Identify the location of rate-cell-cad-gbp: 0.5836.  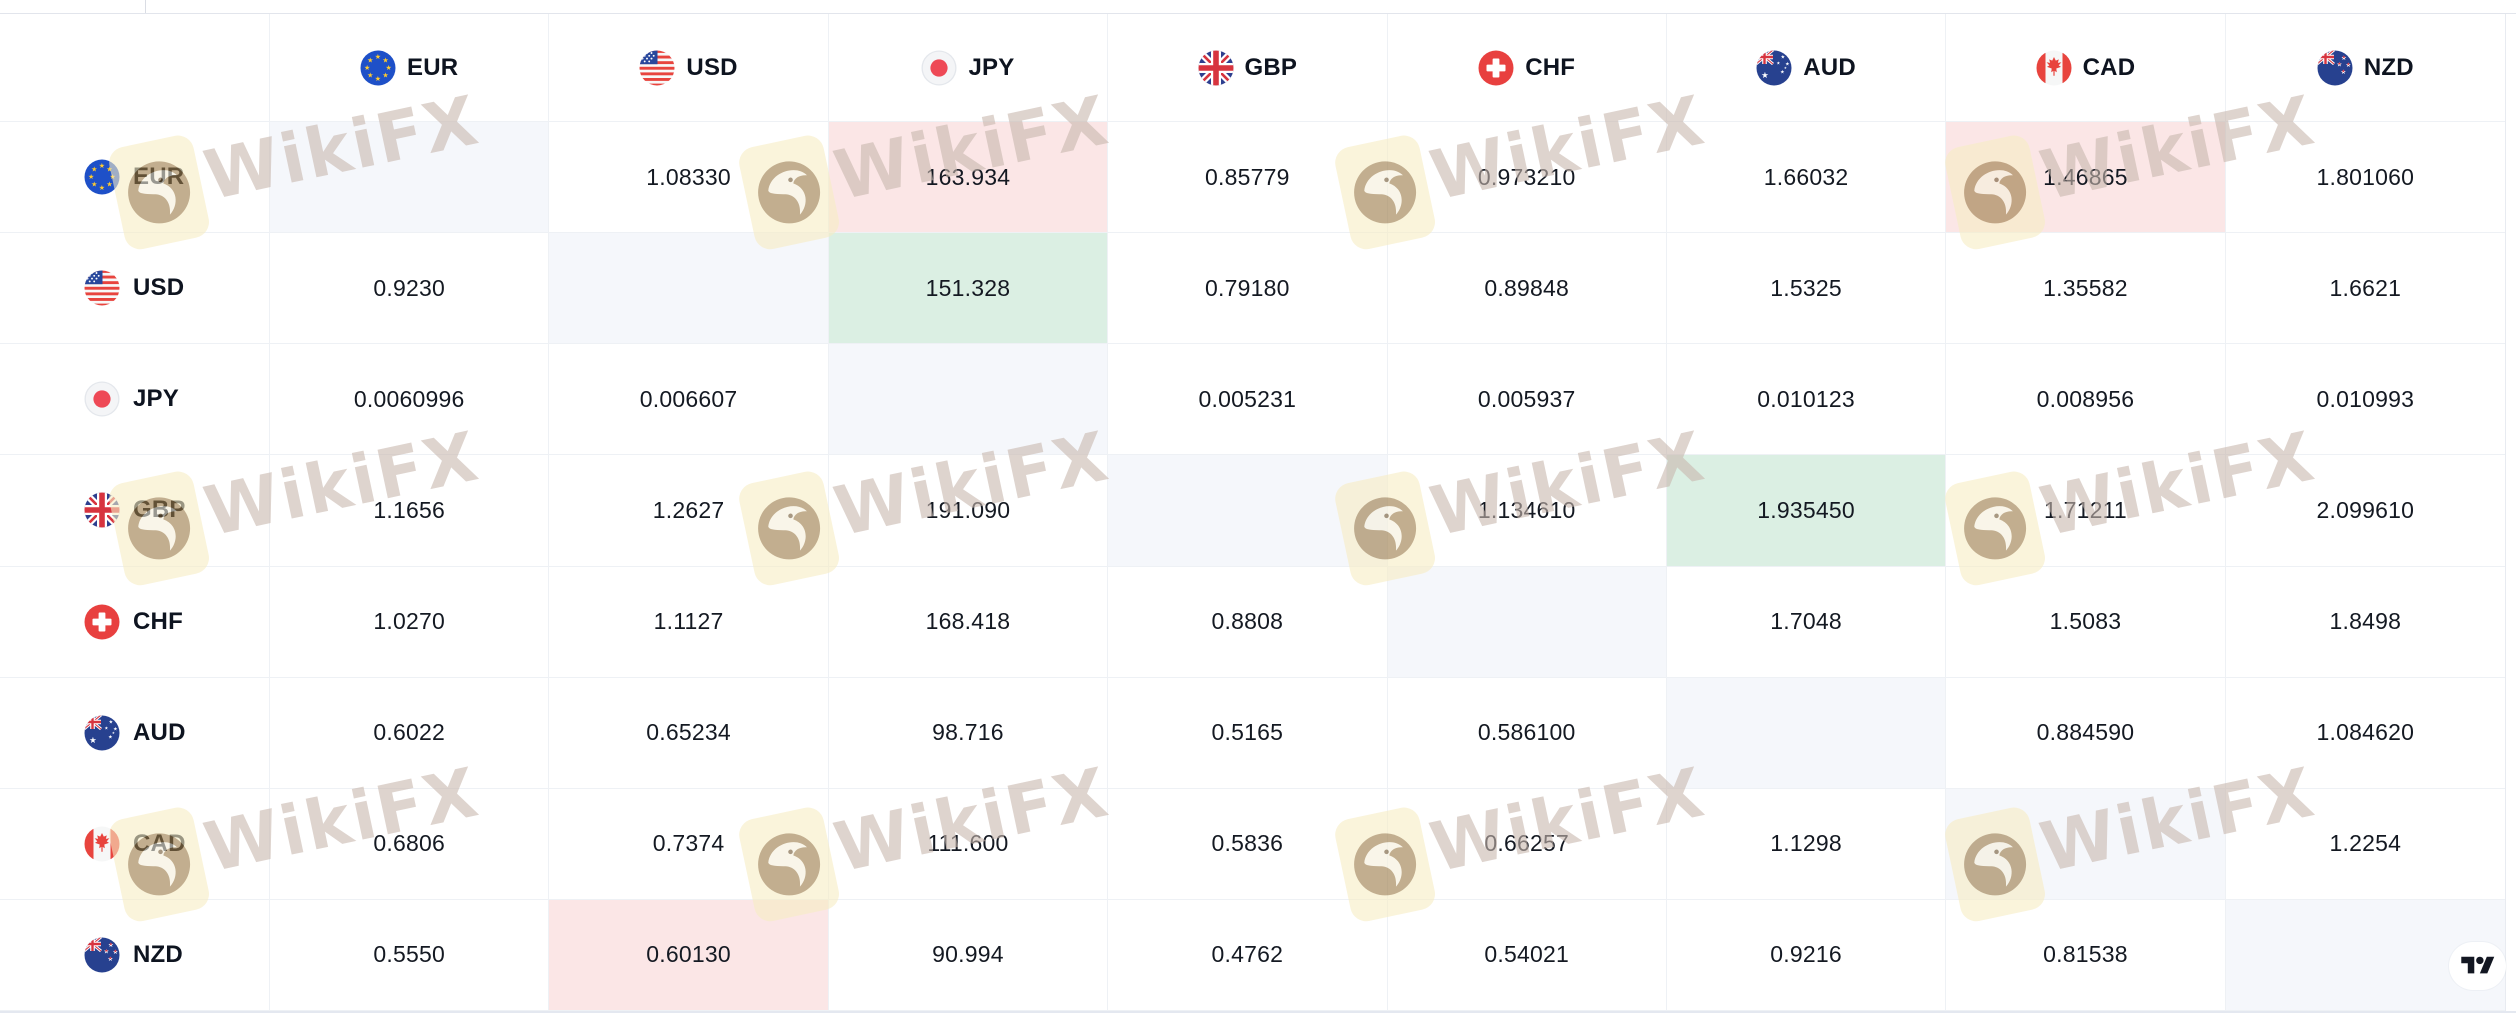
(1248, 844).